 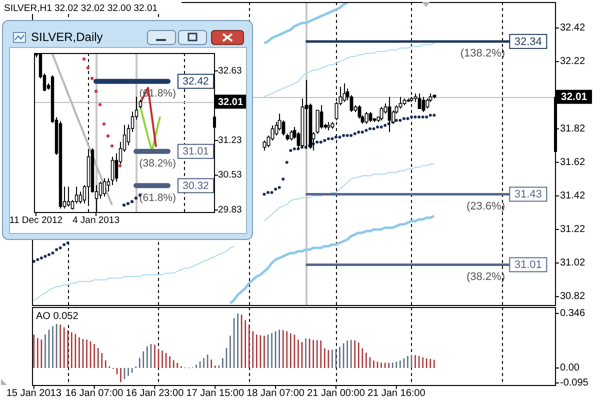 I want to click on y-tick-label: 32.22, so click(x=573, y=62).